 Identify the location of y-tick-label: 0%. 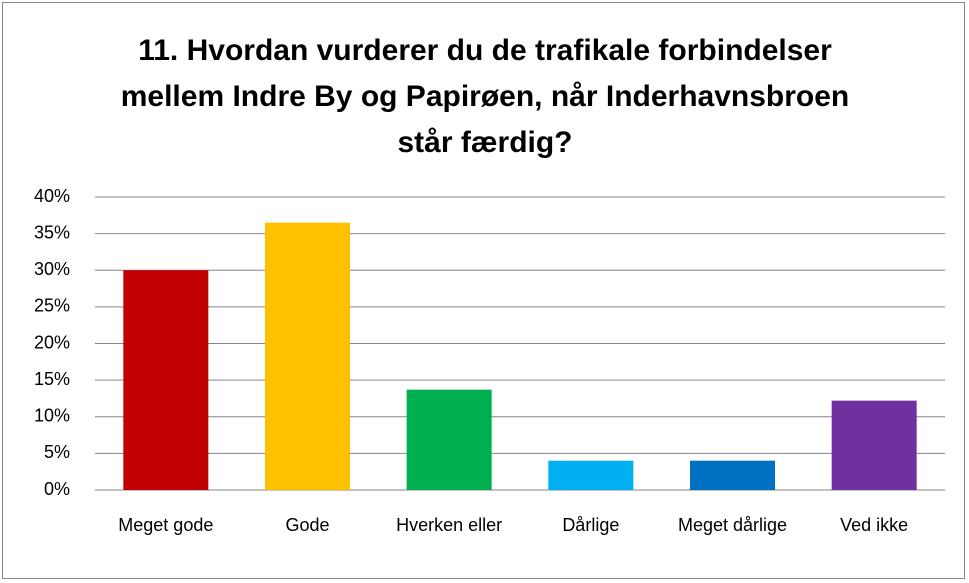
(57, 489).